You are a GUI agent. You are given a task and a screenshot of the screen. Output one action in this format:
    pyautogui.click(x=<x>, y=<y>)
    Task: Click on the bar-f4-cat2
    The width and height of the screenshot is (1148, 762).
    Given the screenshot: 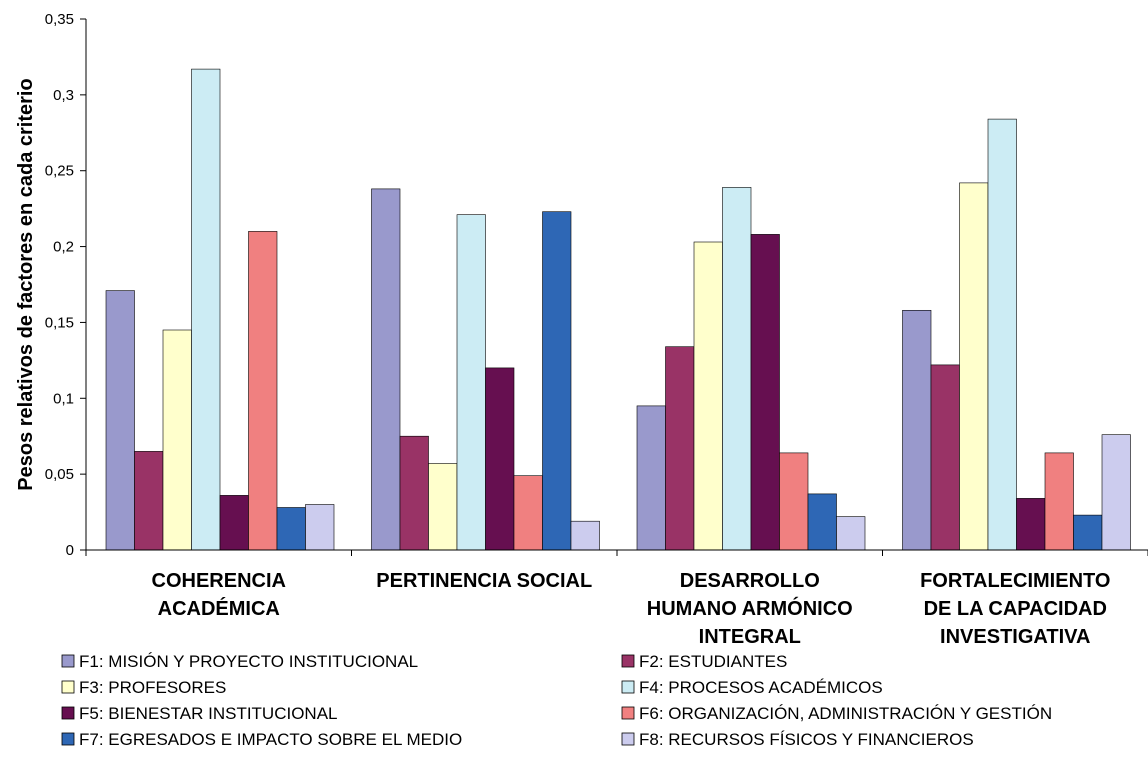 What is the action you would take?
    pyautogui.click(x=471, y=382)
    